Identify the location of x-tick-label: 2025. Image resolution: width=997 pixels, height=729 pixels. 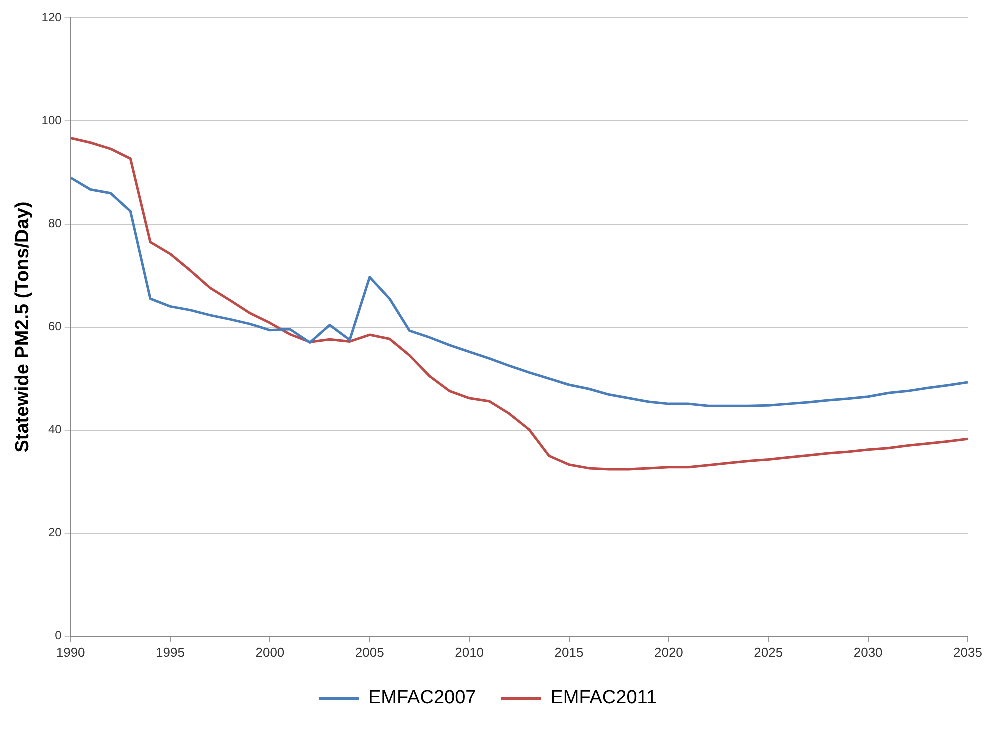
(769, 652).